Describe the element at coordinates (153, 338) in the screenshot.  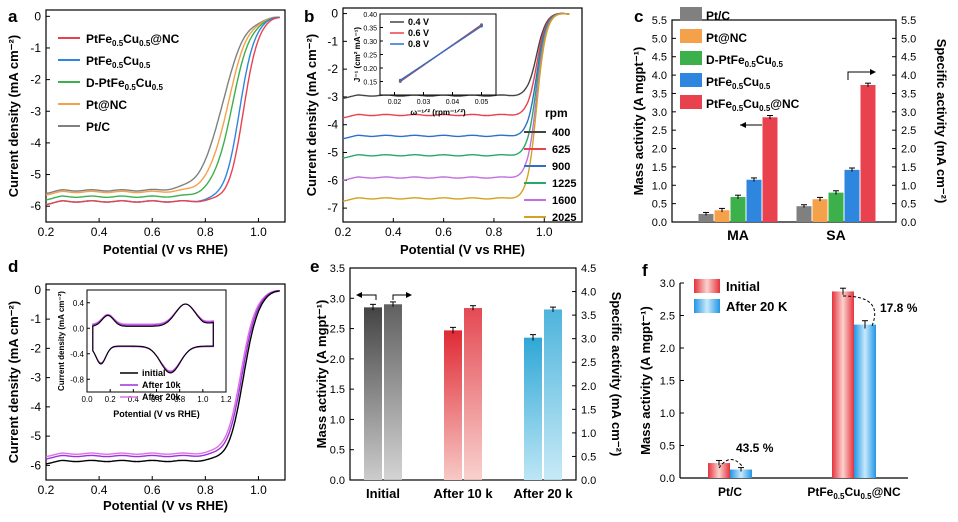
I see `cv-curve` at that location.